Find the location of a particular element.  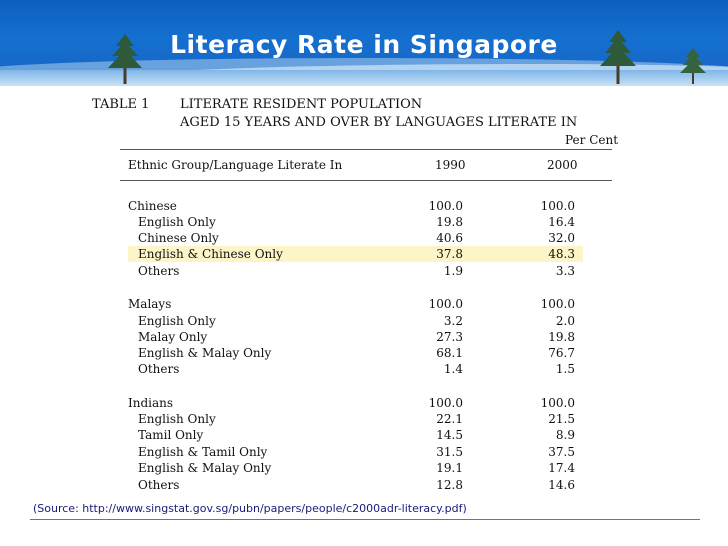

value-1990: 12.8 is located at coordinates (449, 485).